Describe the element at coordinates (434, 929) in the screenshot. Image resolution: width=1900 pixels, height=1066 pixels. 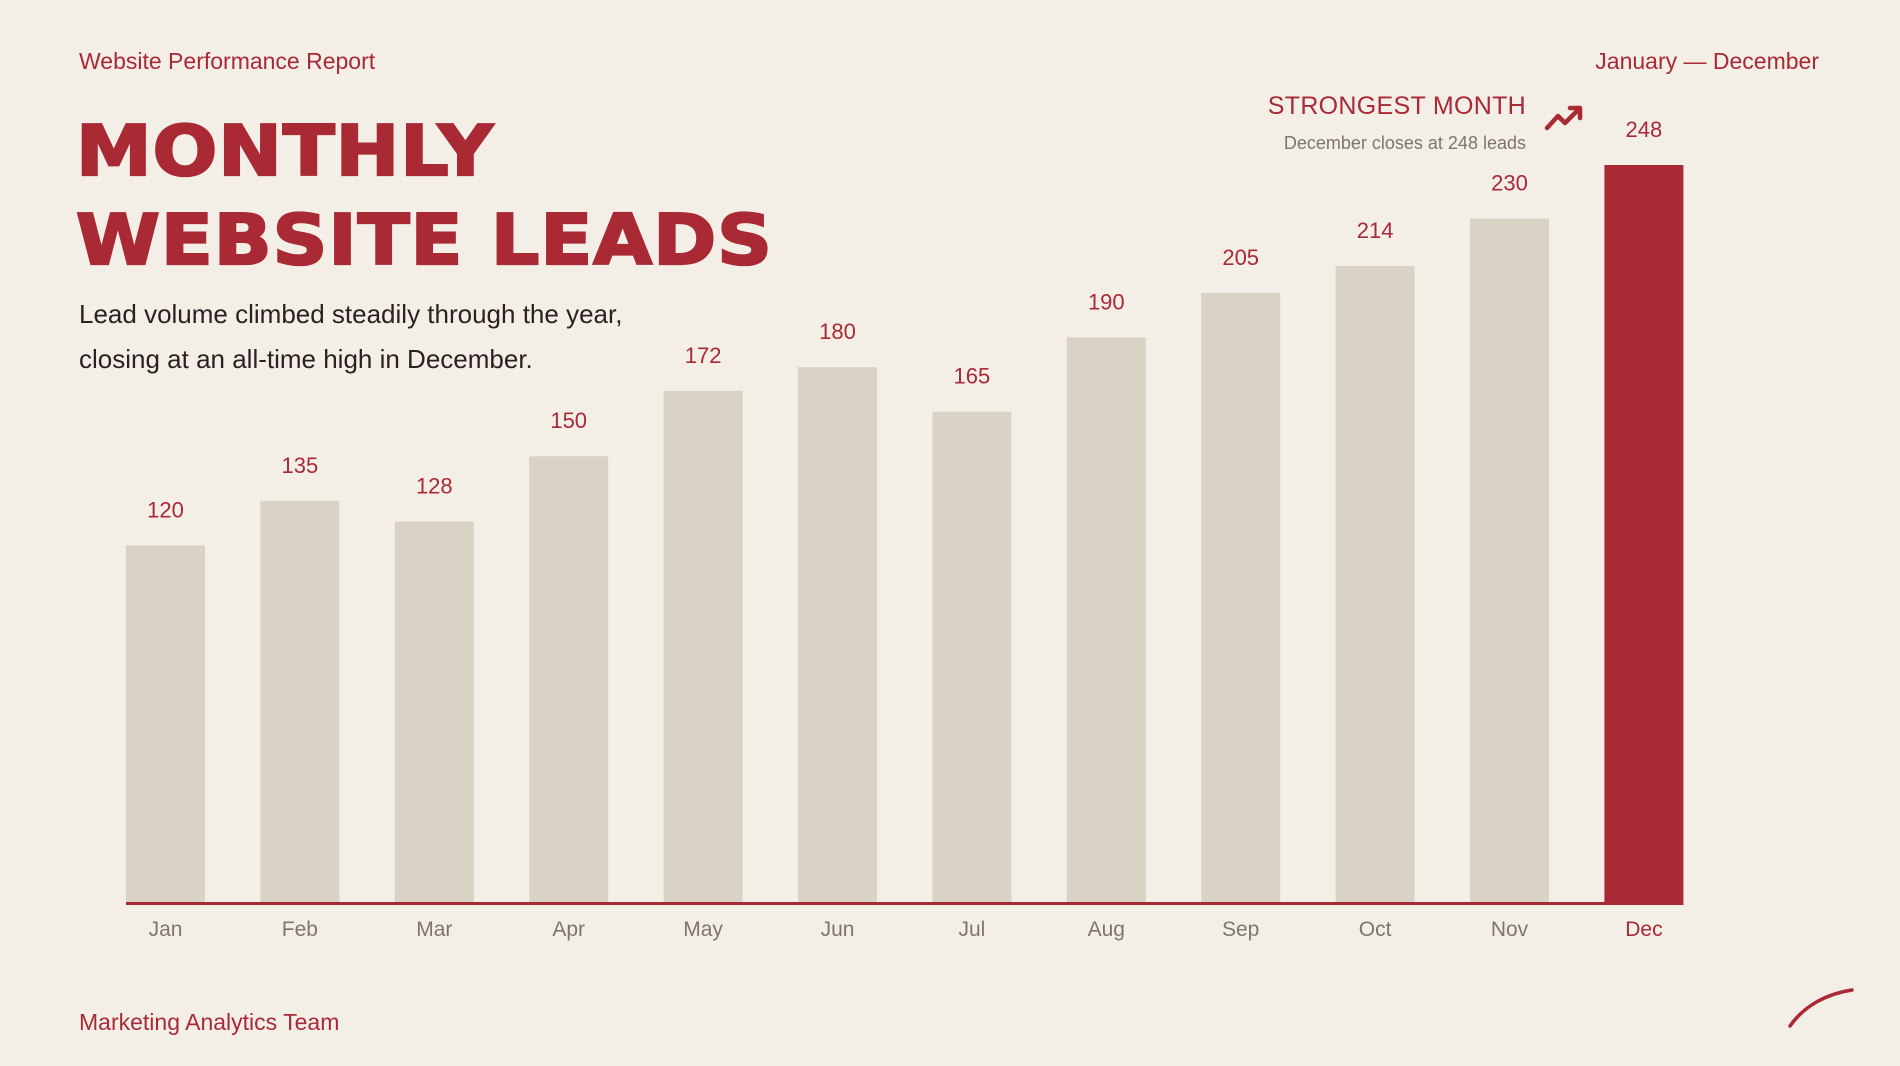
I see `x-tick-label-mar: Mar` at that location.